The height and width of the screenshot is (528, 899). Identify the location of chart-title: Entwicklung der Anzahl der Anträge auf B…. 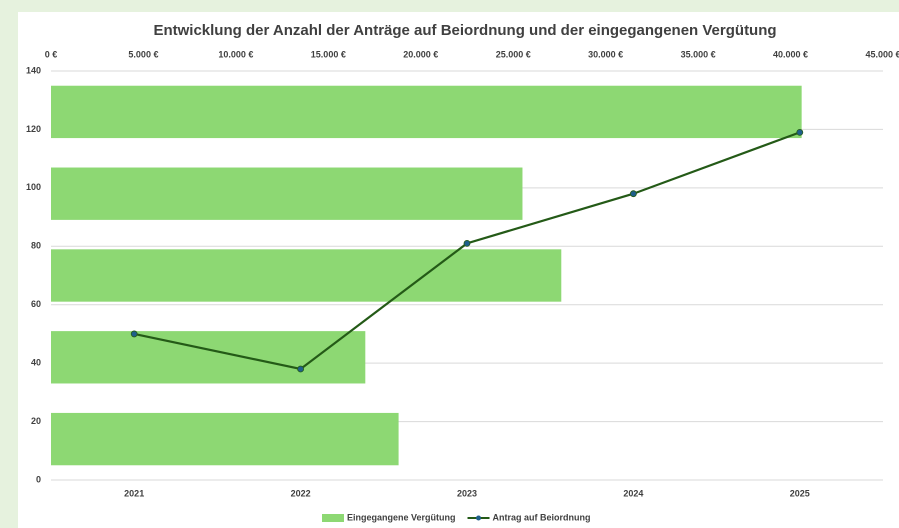
(464, 30).